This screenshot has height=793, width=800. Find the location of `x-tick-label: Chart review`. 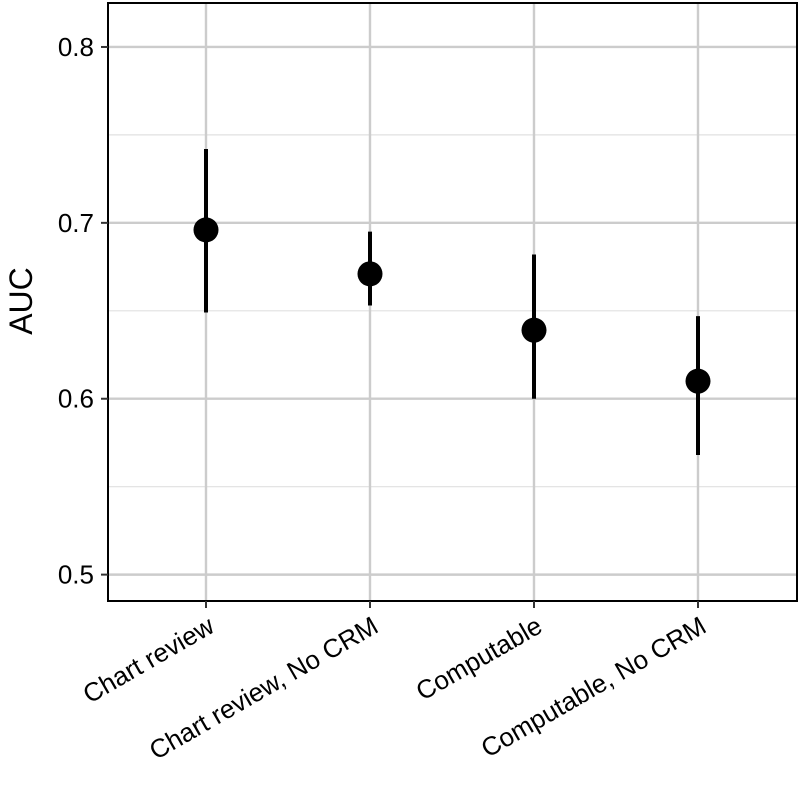

x-tick-label: Chart review is located at coordinates (149, 659).